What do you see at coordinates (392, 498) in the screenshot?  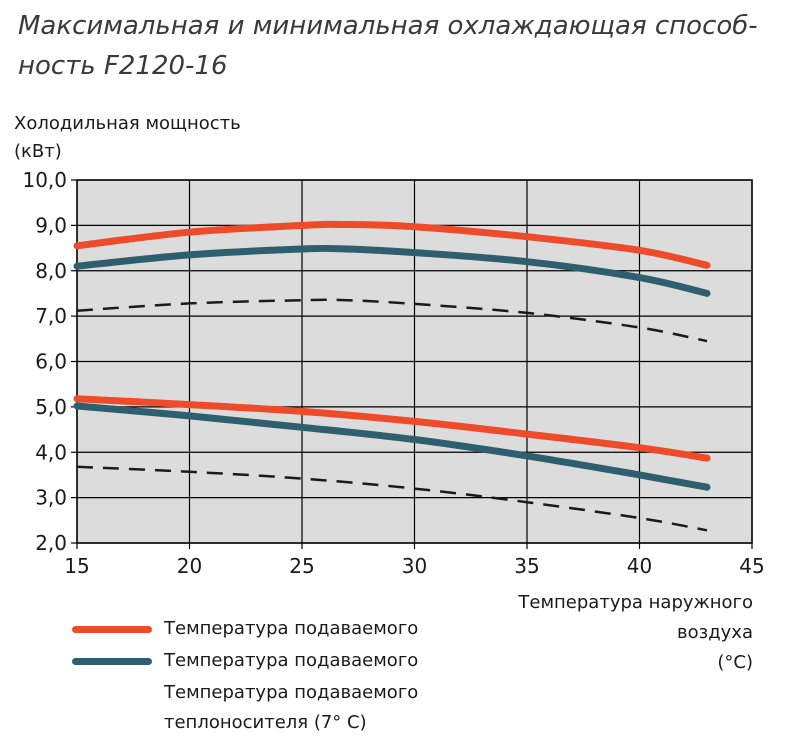 I see `series-line-min-dash` at bounding box center [392, 498].